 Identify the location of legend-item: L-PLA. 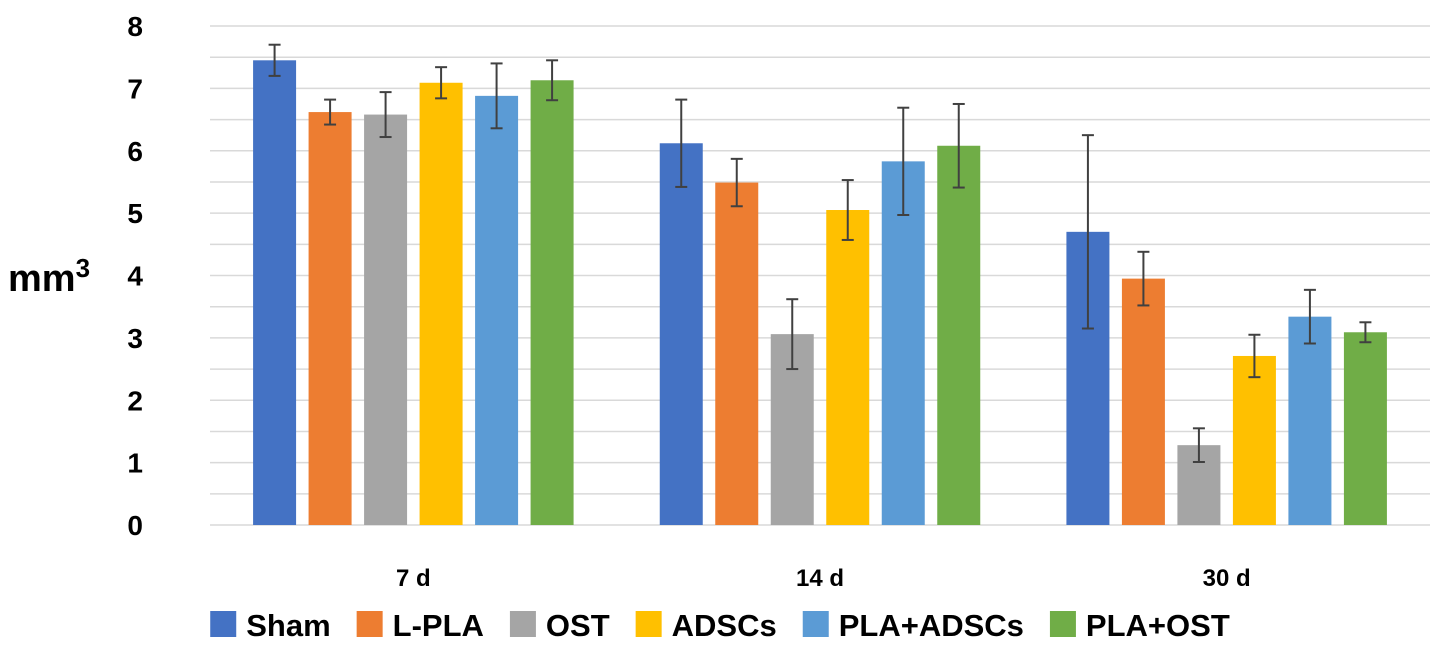
(420, 625).